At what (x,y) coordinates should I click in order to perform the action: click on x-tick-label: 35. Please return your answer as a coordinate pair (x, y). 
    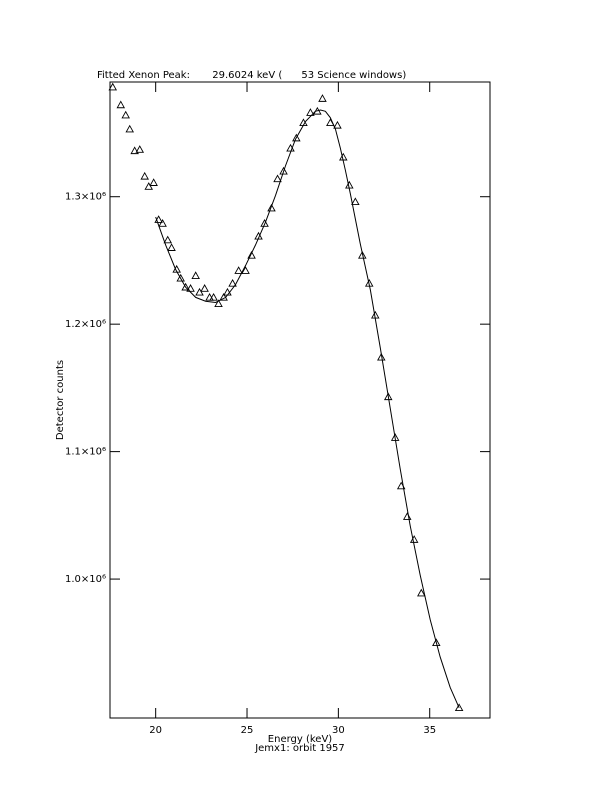
    Looking at the image, I should click on (429, 730).